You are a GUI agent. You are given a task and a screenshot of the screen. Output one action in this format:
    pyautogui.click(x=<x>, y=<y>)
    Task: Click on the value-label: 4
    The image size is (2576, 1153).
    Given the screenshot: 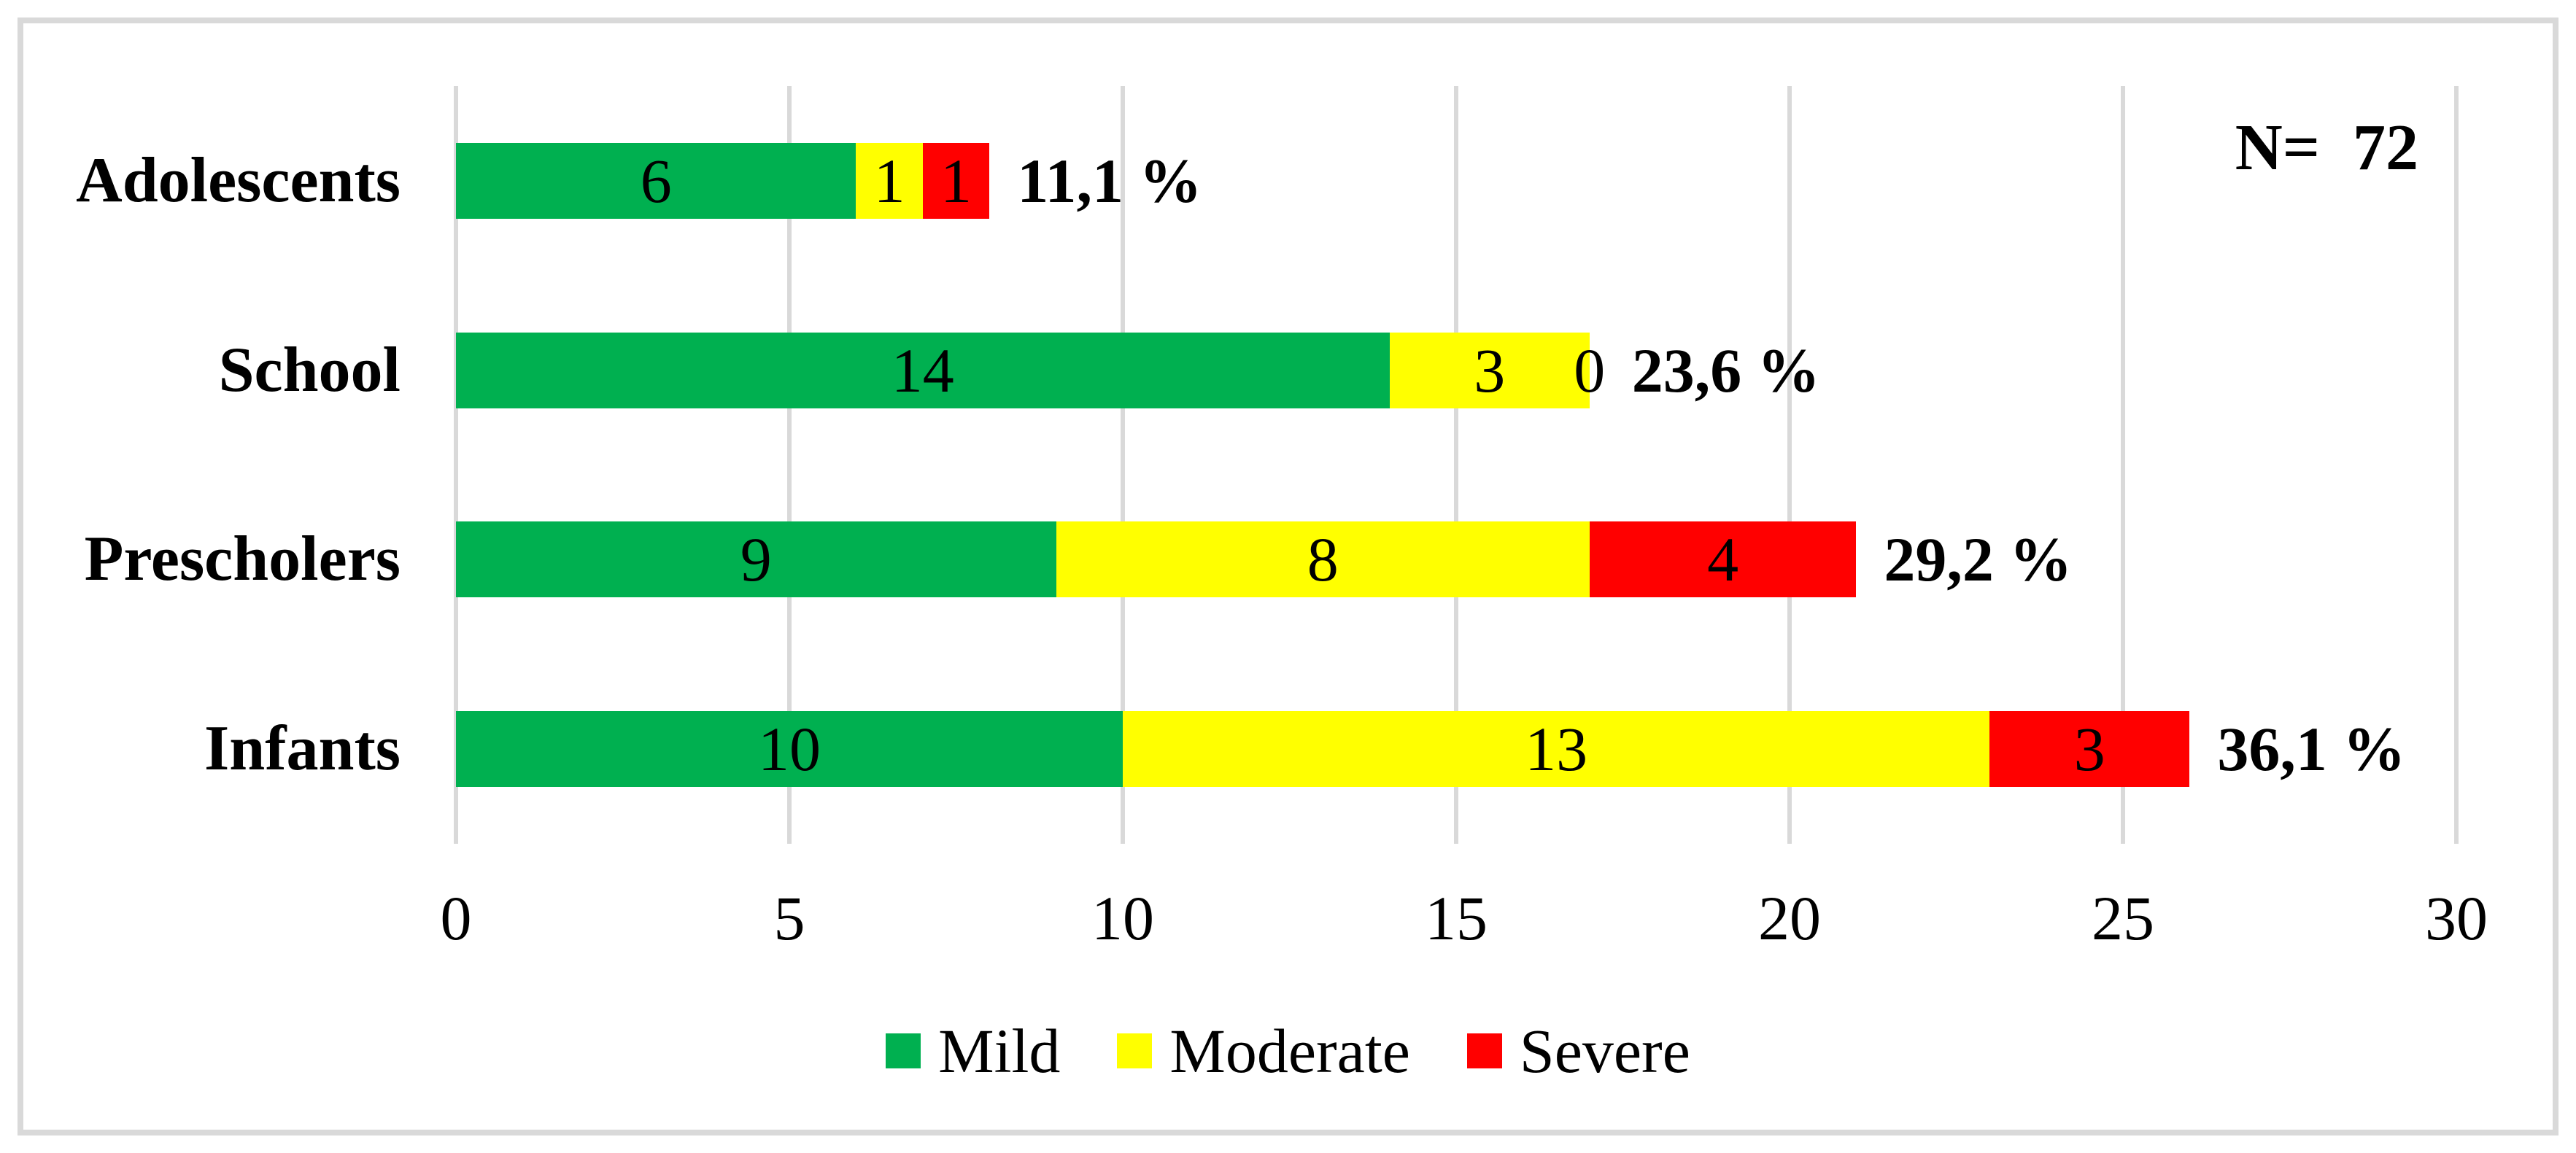 What is the action you would take?
    pyautogui.click(x=1723, y=559)
    